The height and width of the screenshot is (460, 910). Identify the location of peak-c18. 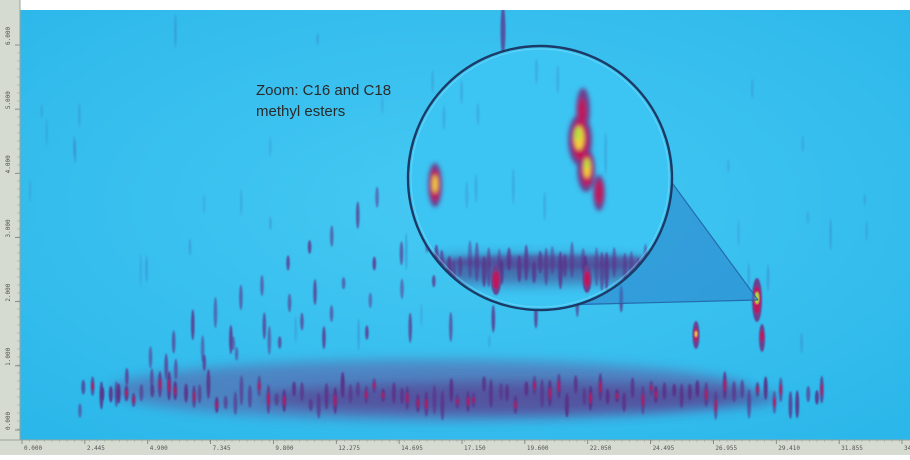
(696, 335).